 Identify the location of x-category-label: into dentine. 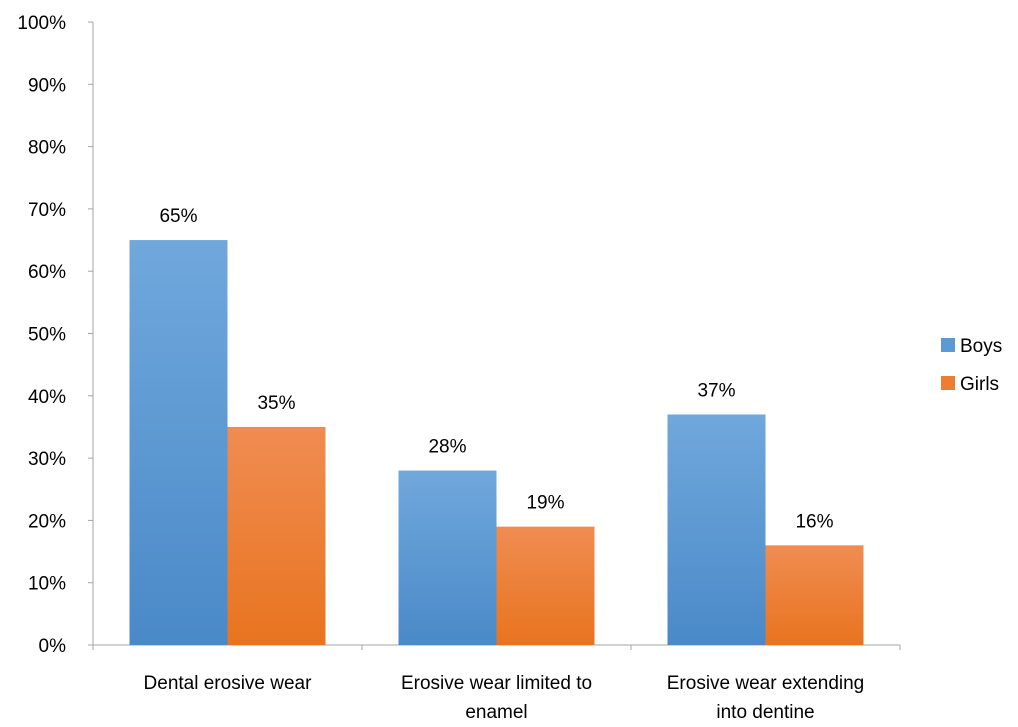
(765, 712).